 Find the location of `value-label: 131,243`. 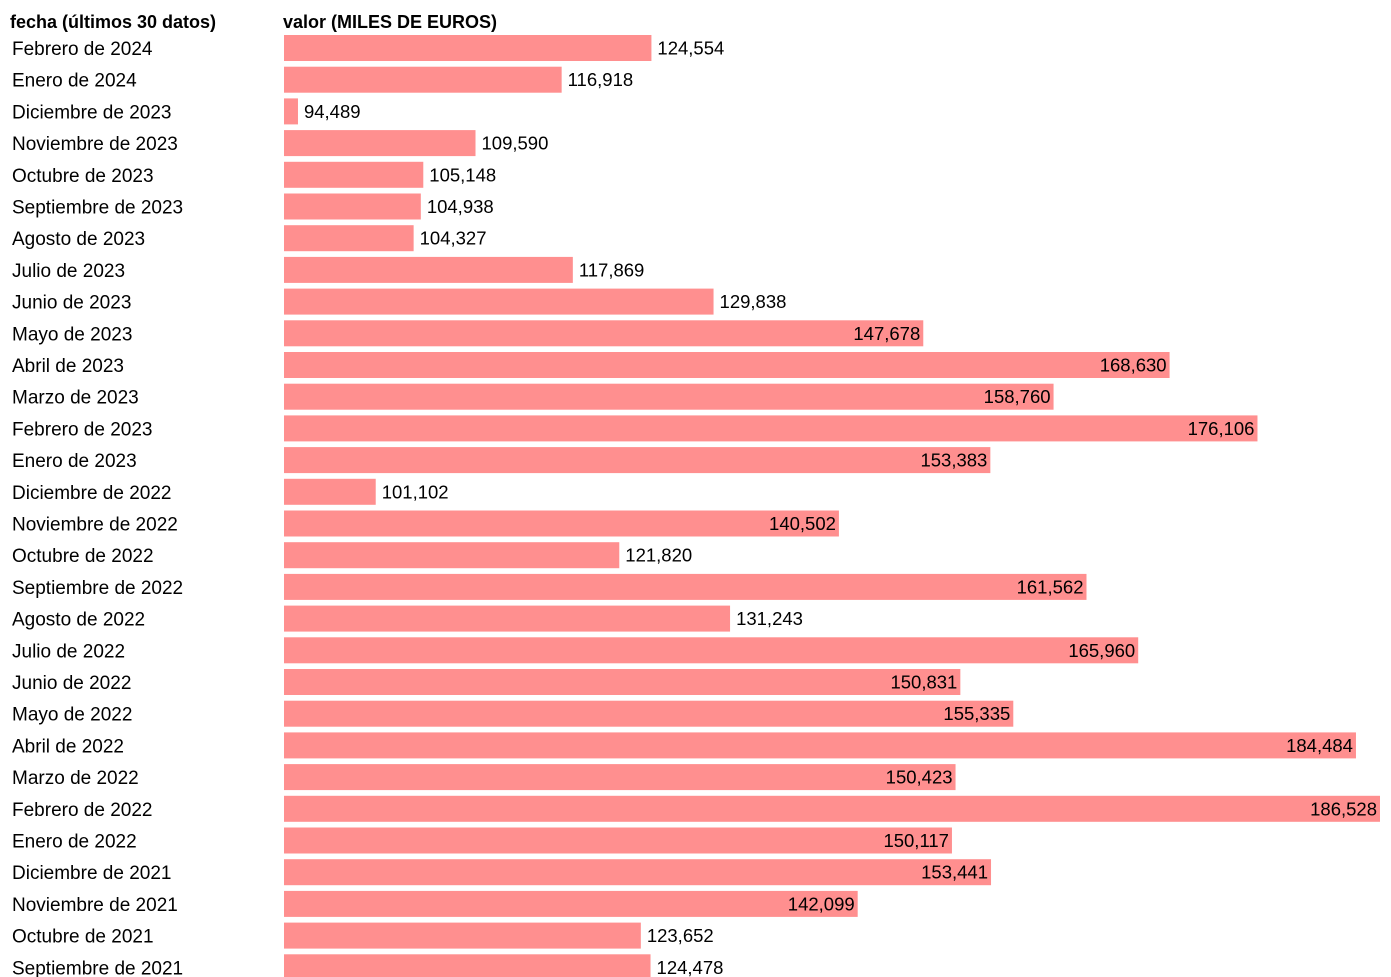

value-label: 131,243 is located at coordinates (769, 618).